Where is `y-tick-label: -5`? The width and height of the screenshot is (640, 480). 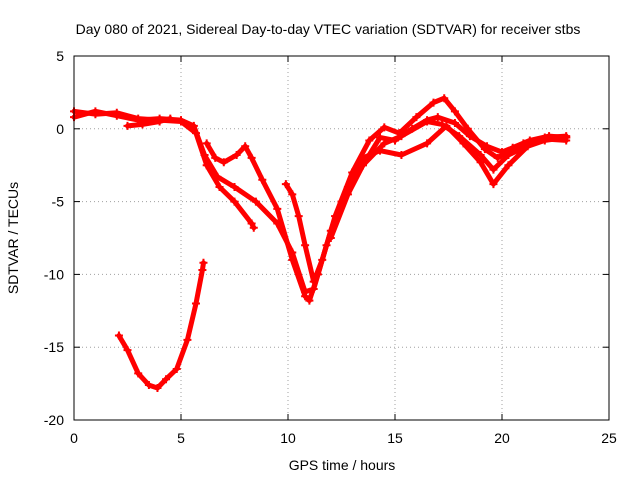 y-tick-label: -5 is located at coordinates (58, 202).